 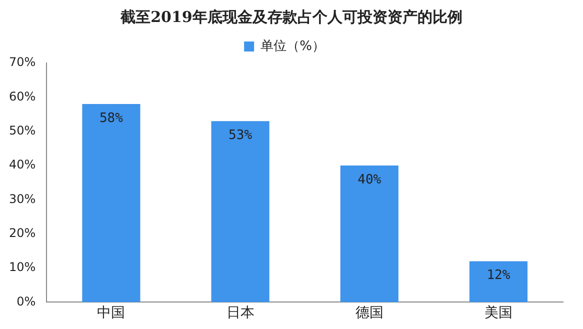 I want to click on y-tick-label: 50%, so click(x=22, y=130).